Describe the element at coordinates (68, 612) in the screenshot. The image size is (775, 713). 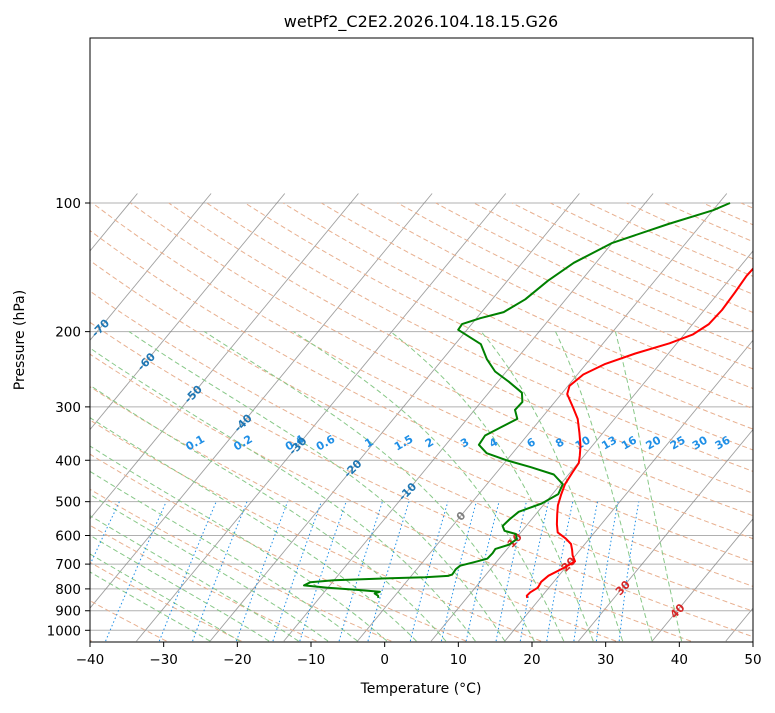
I see `y-tick-label: 900` at that location.